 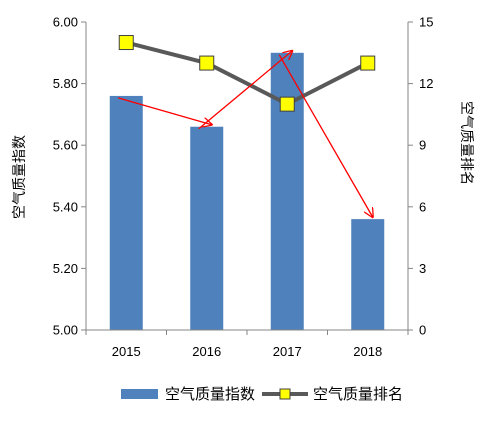 I want to click on y-tick-label: 6.00, so click(x=65, y=22).